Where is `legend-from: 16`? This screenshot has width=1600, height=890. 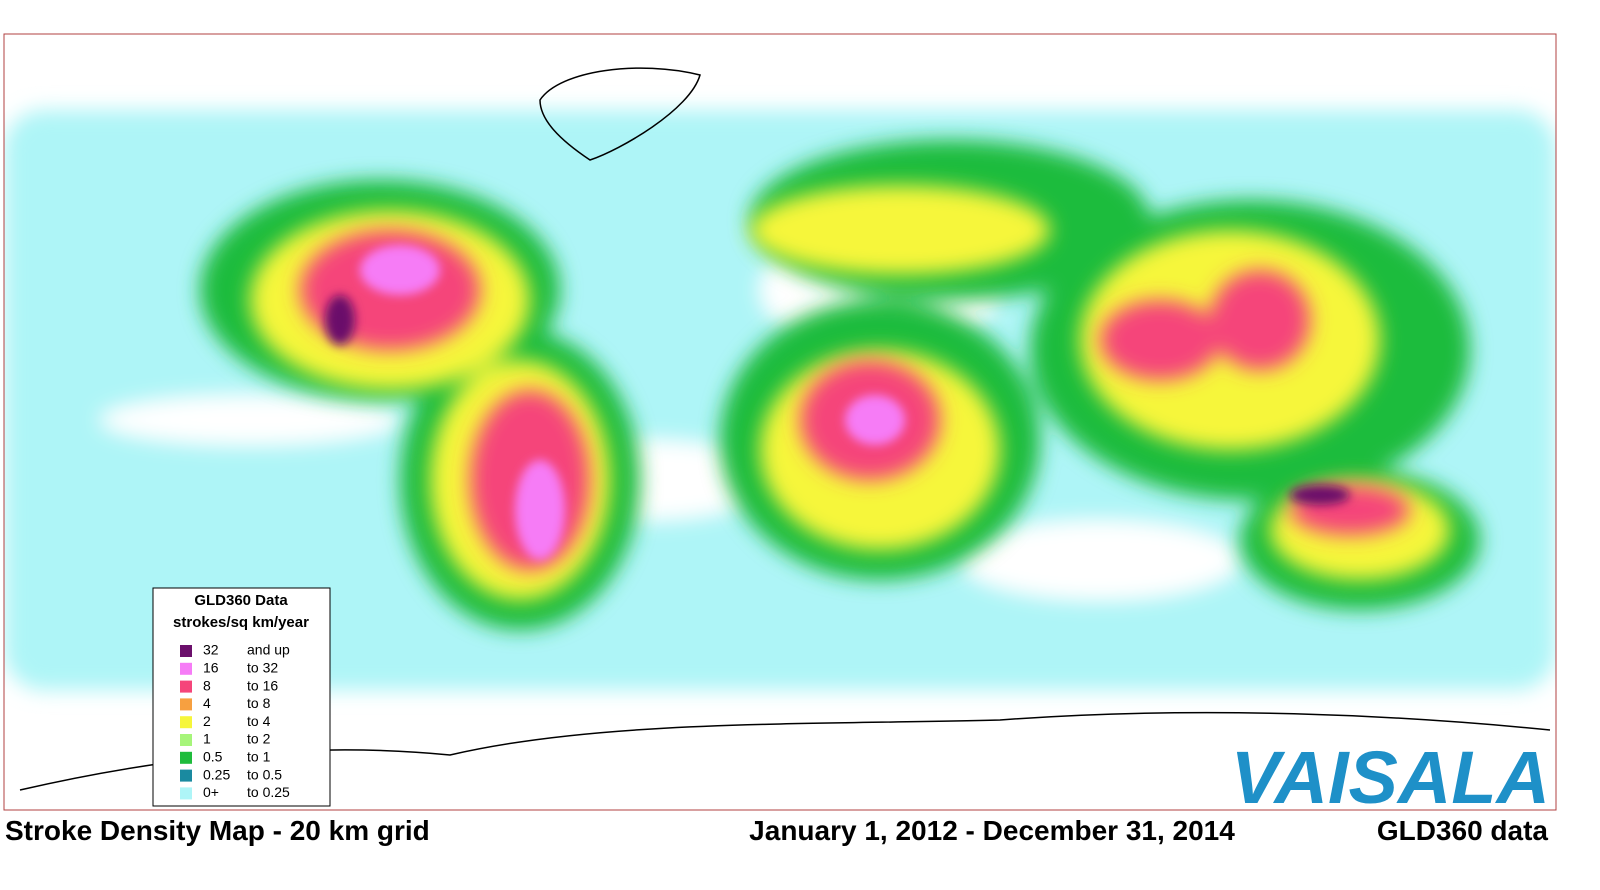 legend-from: 16 is located at coordinates (211, 668).